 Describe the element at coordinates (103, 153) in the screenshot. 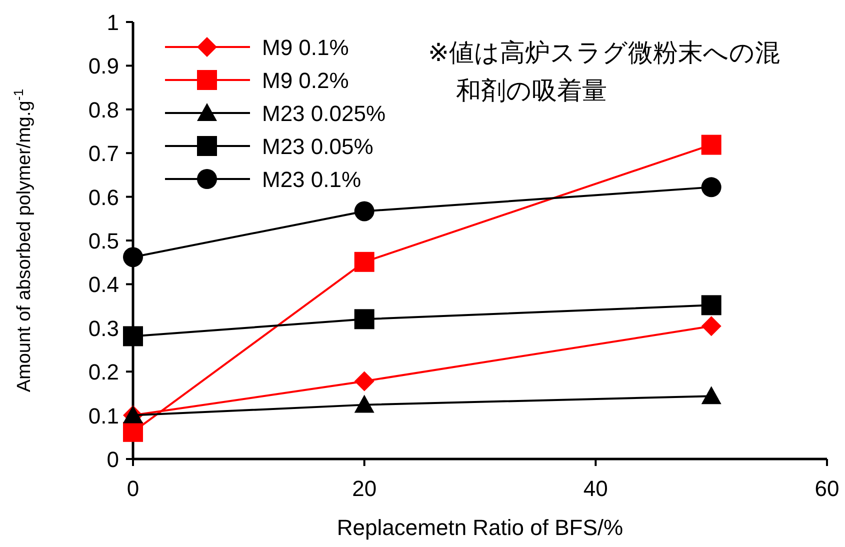

I see `y-tick-label: 0.7` at that location.